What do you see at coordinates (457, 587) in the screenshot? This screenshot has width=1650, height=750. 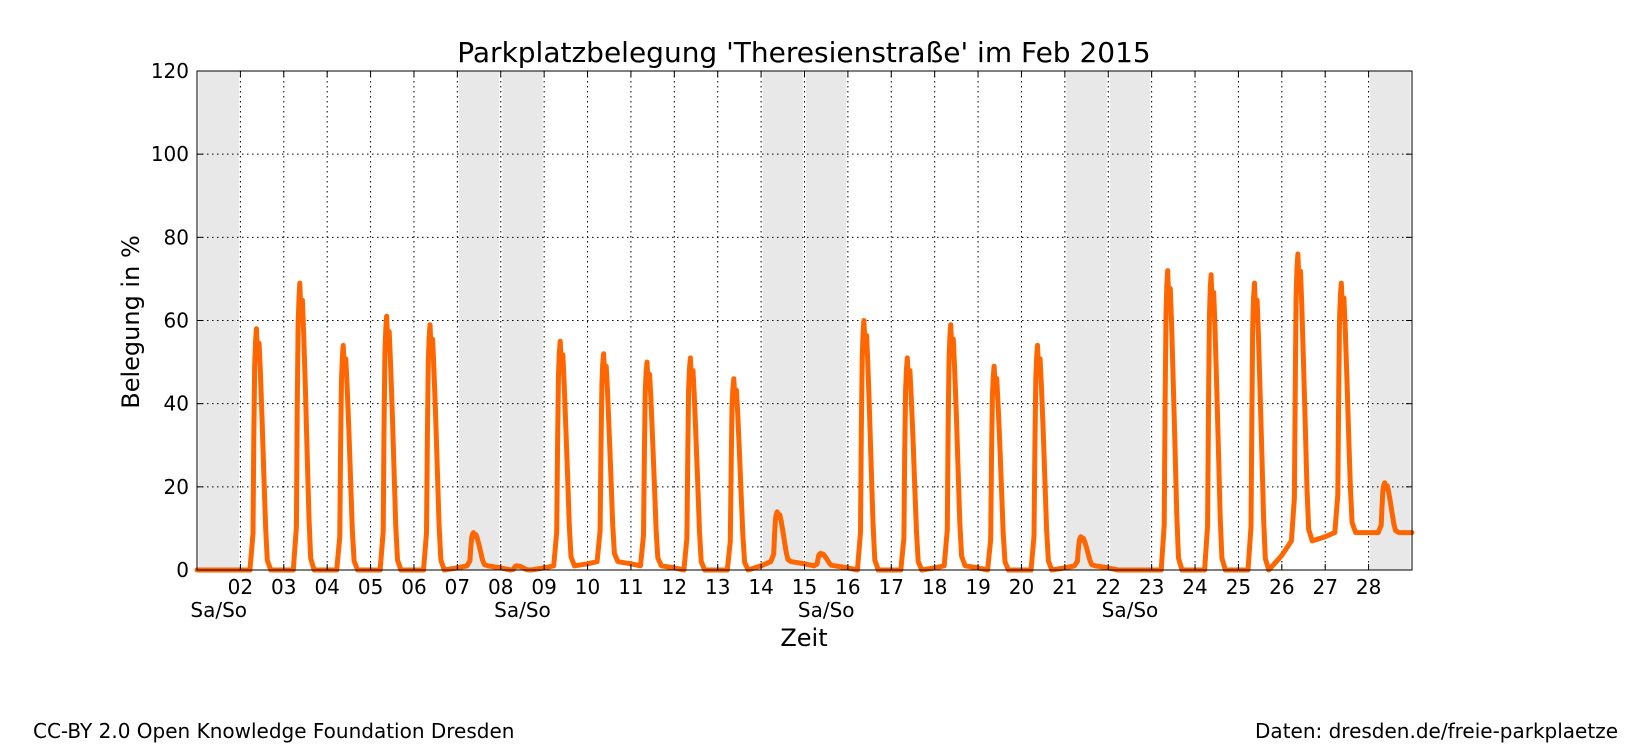 I see `x-tick-label: 07` at bounding box center [457, 587].